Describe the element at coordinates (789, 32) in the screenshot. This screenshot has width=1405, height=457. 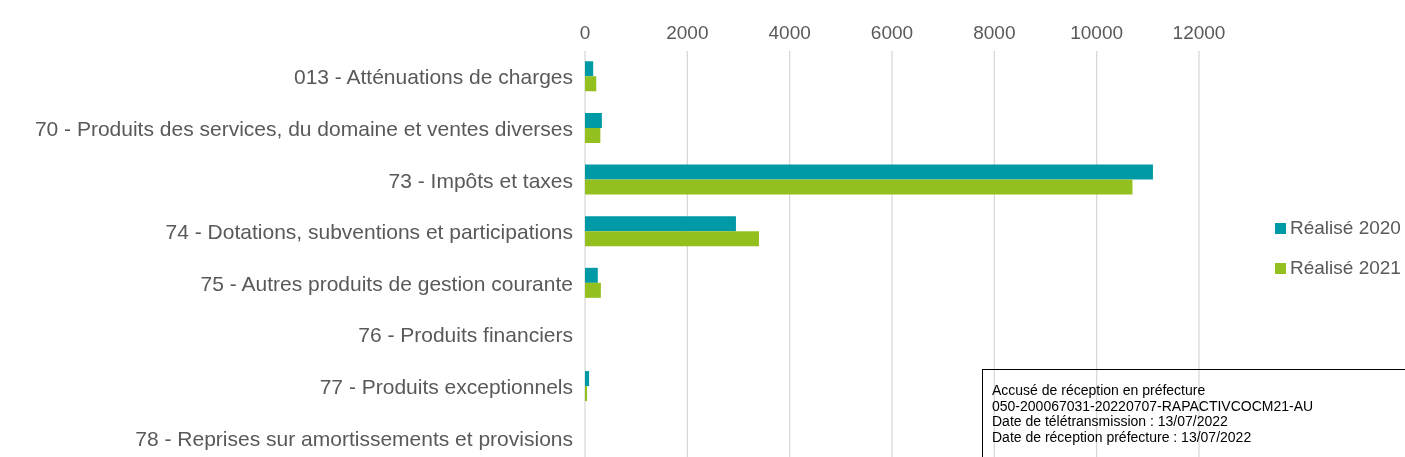
I see `x-tick-label: 4000` at that location.